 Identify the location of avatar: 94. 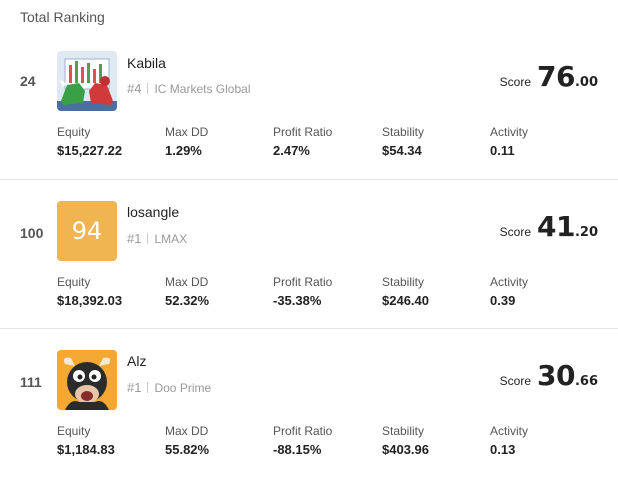
(87, 231).